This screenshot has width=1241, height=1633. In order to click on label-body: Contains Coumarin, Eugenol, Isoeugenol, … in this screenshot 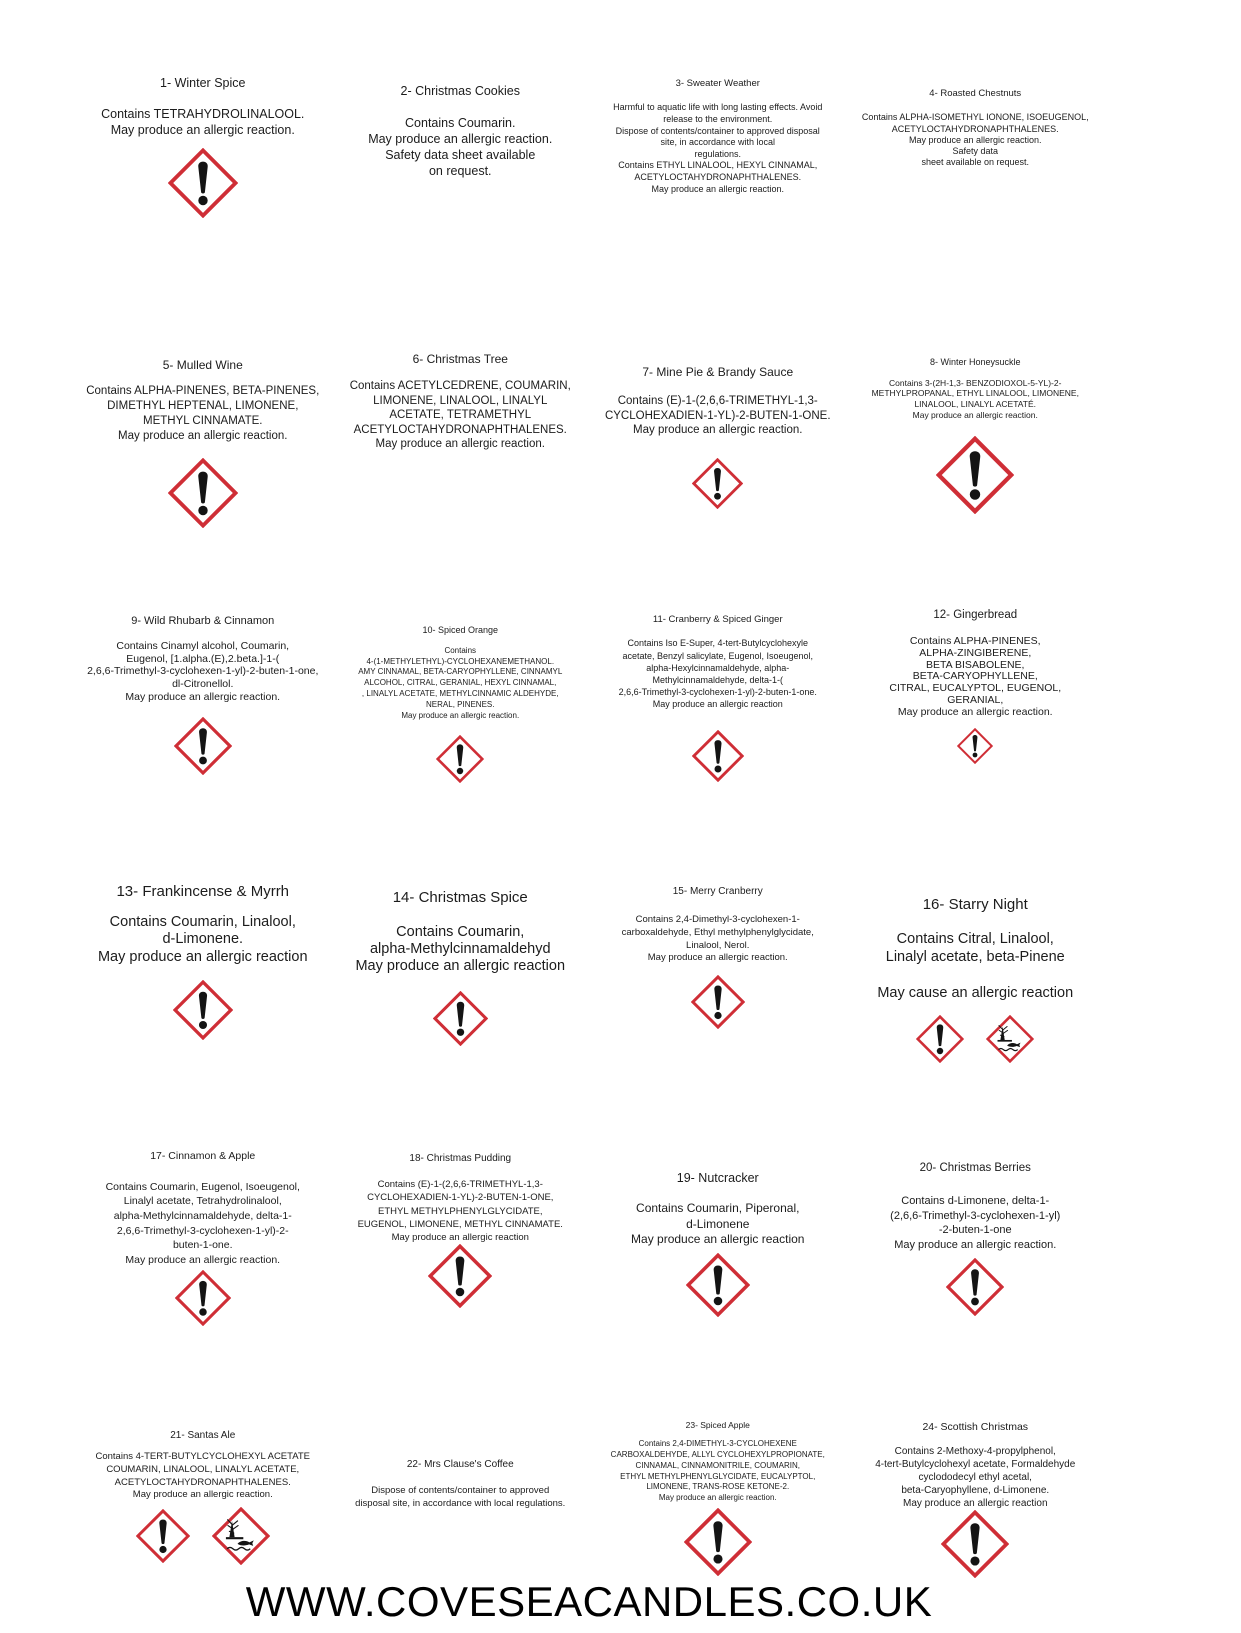, I will do `click(202, 1223)`.